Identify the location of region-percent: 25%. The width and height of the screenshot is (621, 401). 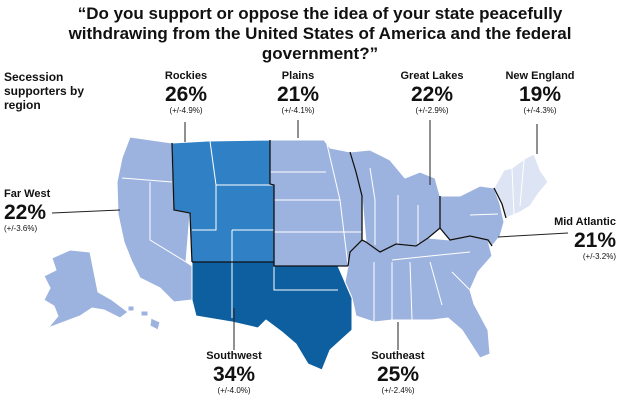
(398, 374).